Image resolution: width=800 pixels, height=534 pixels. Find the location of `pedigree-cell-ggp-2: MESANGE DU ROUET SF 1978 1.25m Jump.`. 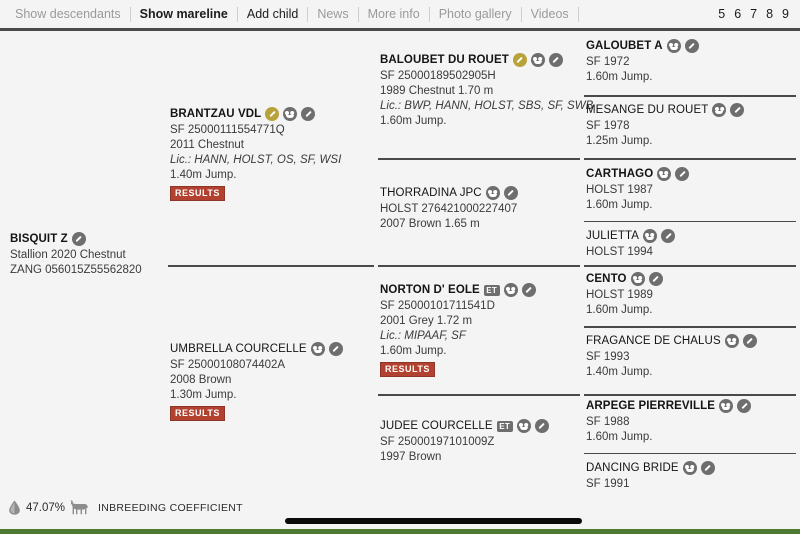

pedigree-cell-ggp-2: MESANGE DU ROUET SF 1978 1.25m Jump. is located at coordinates (690, 126).